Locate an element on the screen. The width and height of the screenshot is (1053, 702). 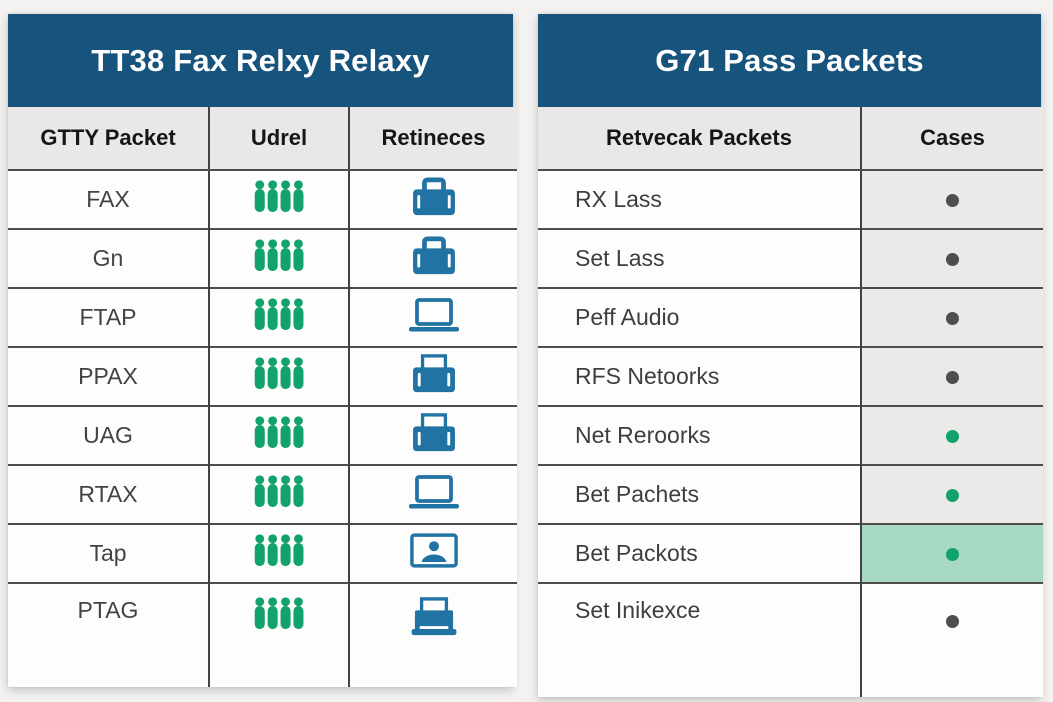
table-row: RTAX is located at coordinates (262, 494).